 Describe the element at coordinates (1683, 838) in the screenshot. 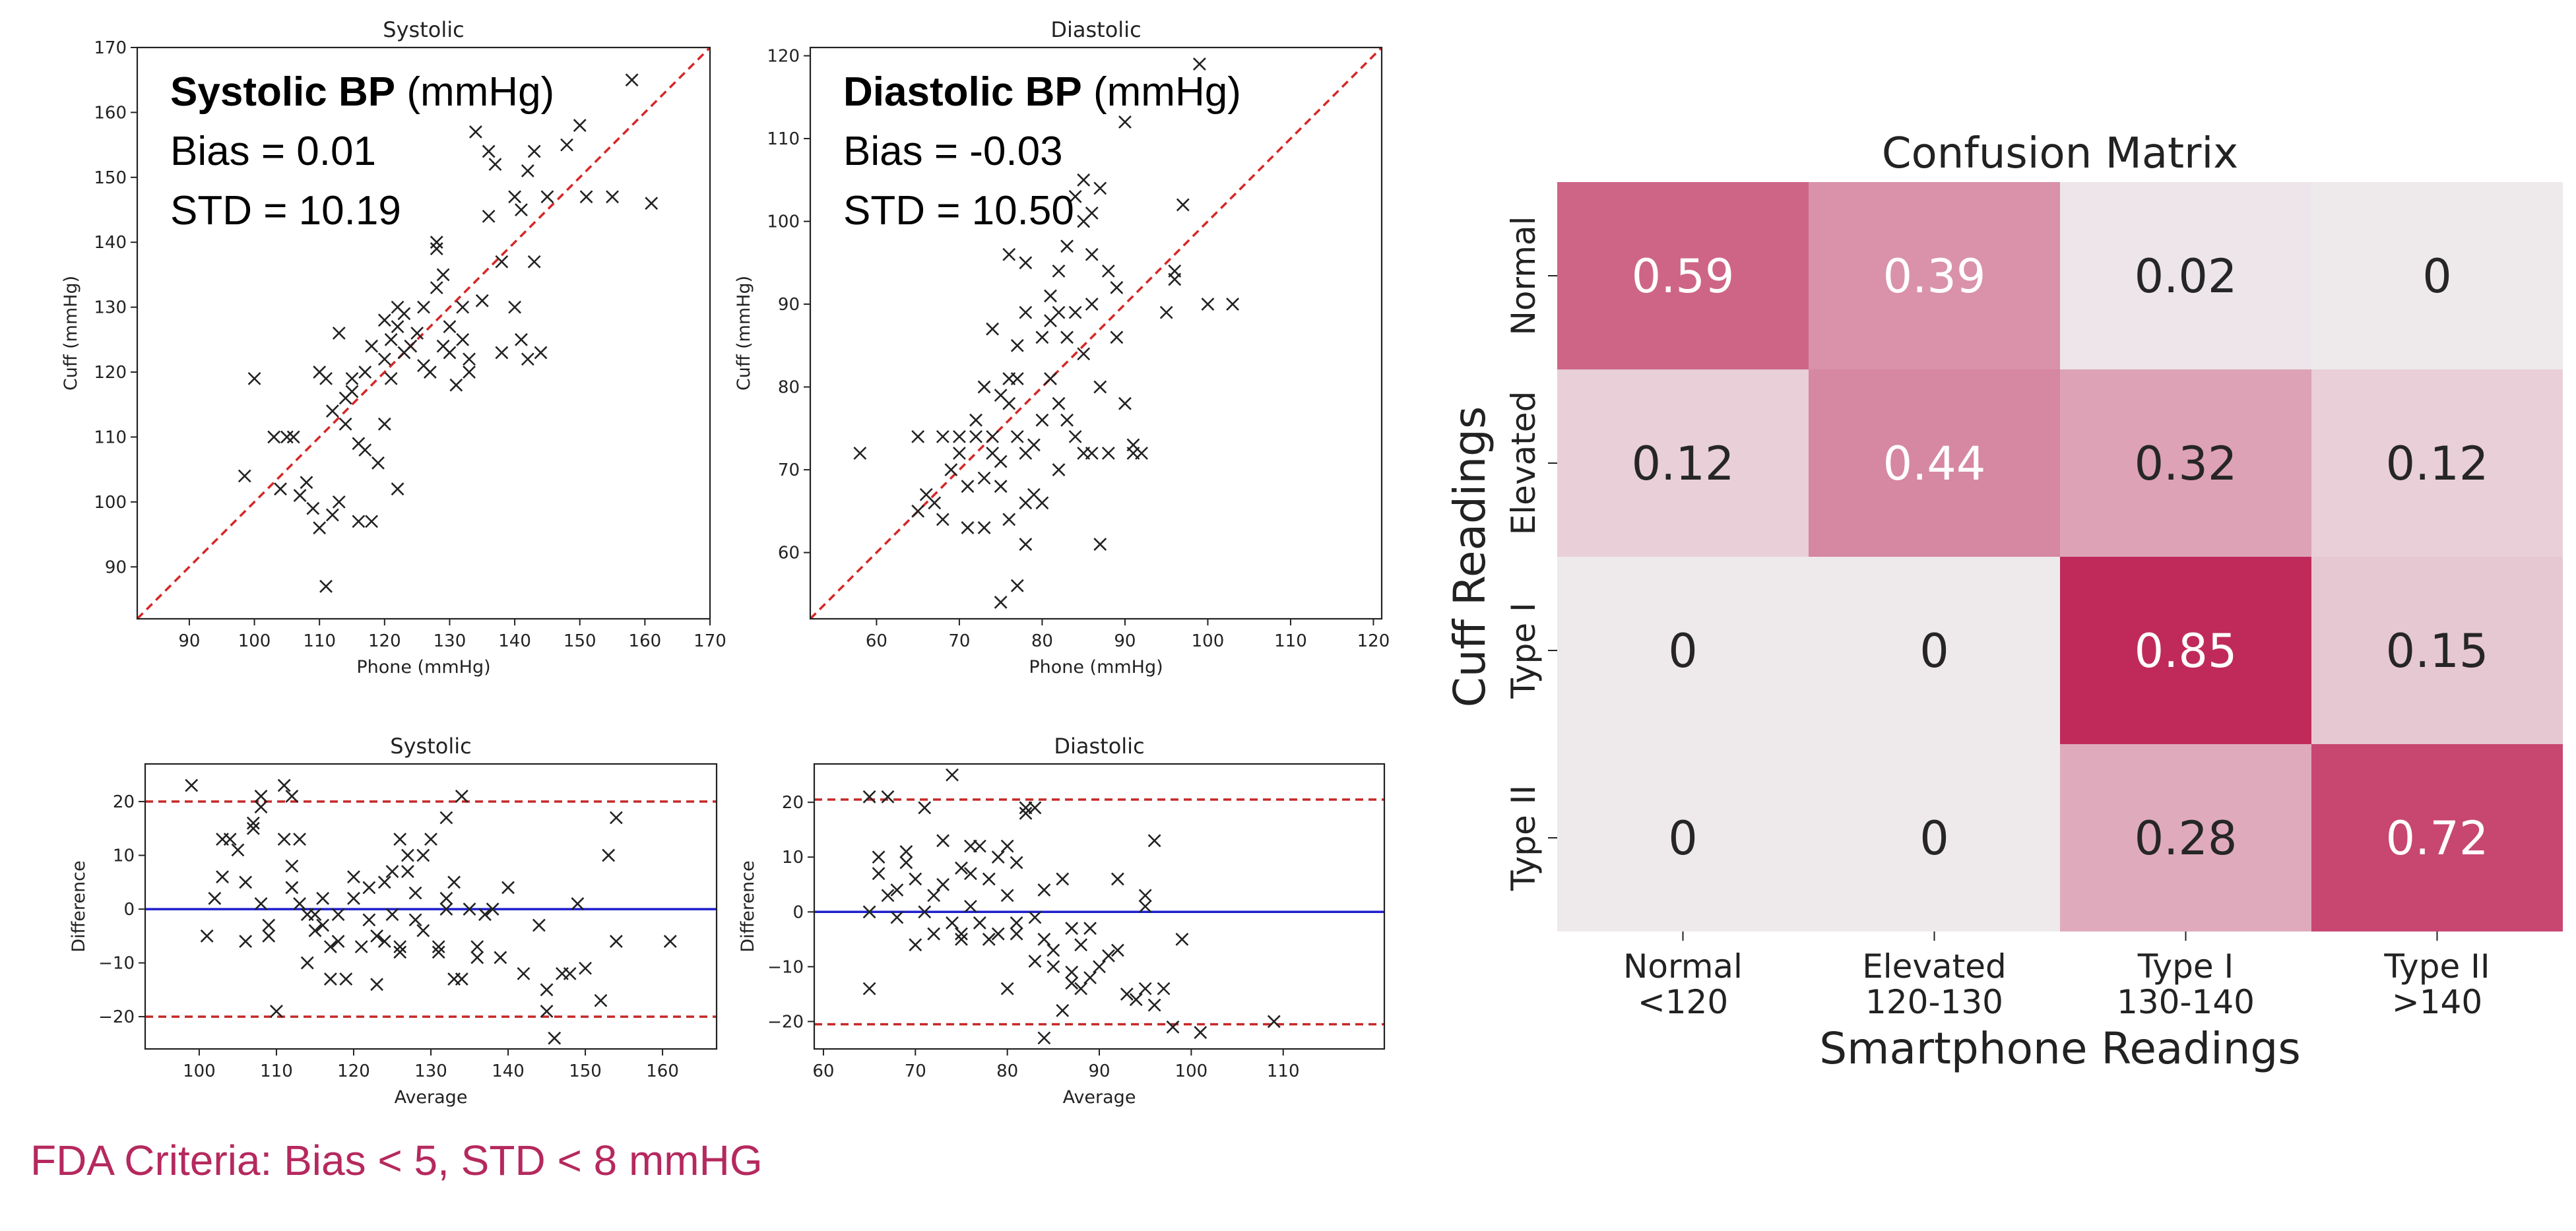

I see `confusion-matrix-value: 0` at that location.